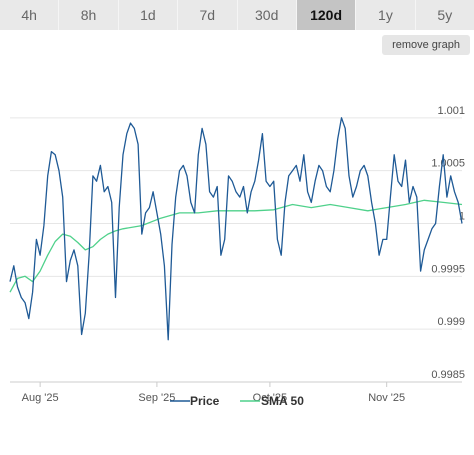 The image size is (474, 455). I want to click on y-axis-ticks: 1.001 1.0005 1 0.9995 0.999 0.9985, so click(448, 243).